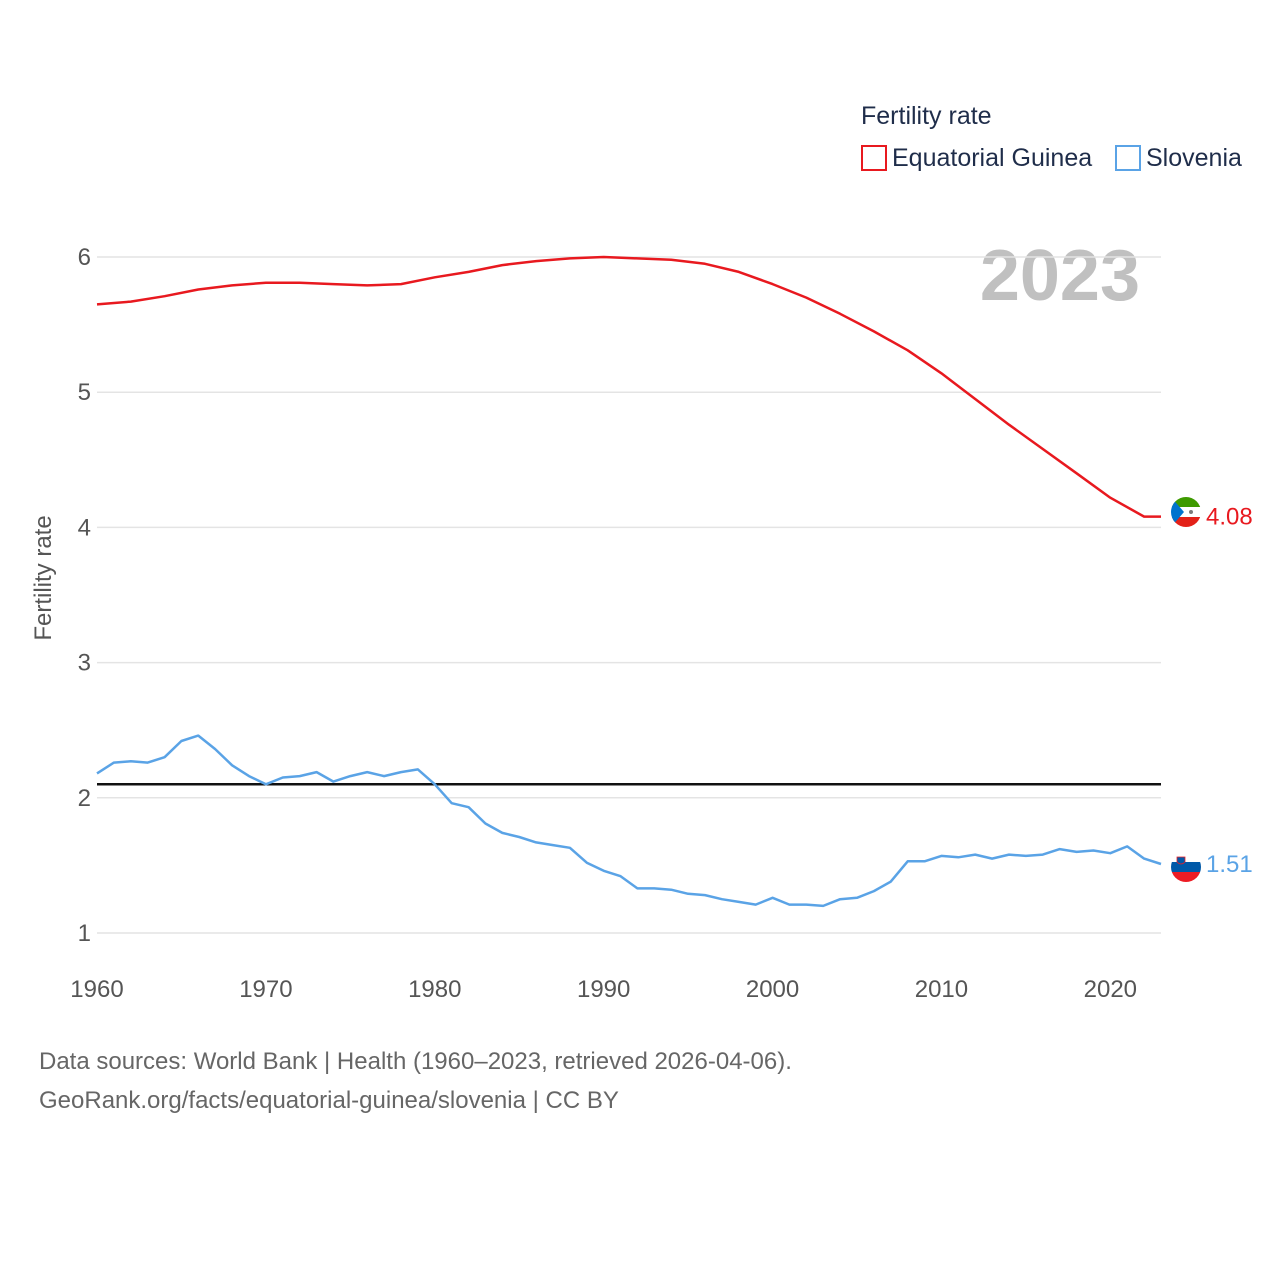 This screenshot has height=1280, width=1280. What do you see at coordinates (84, 798) in the screenshot?
I see `y-tick-label: 2` at bounding box center [84, 798].